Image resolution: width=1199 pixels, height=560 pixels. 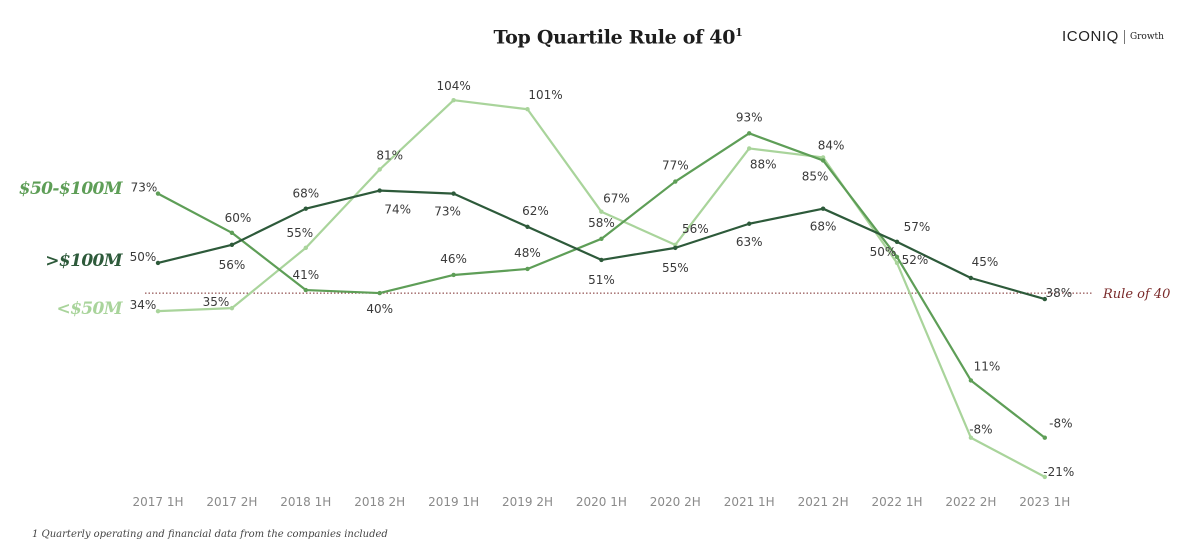 I want to click on data-label: 51%, so click(x=601, y=280).